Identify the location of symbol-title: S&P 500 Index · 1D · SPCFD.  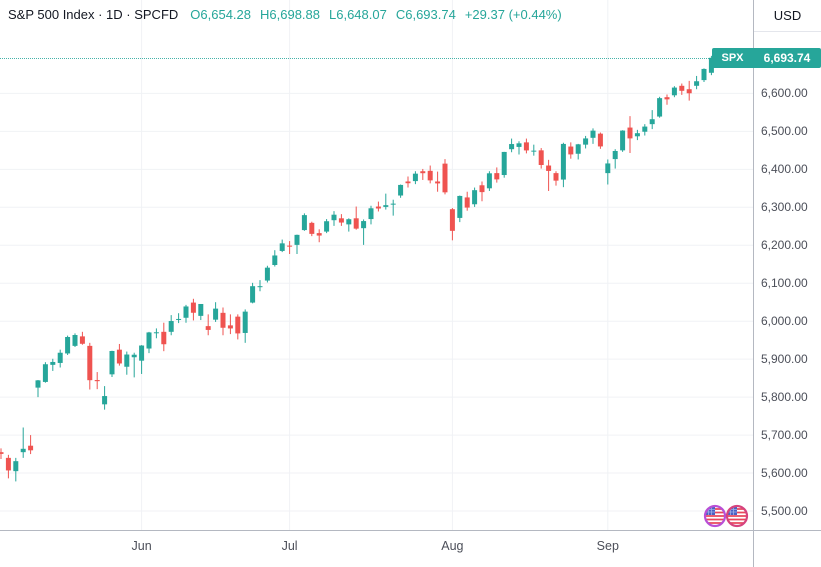
(93, 14).